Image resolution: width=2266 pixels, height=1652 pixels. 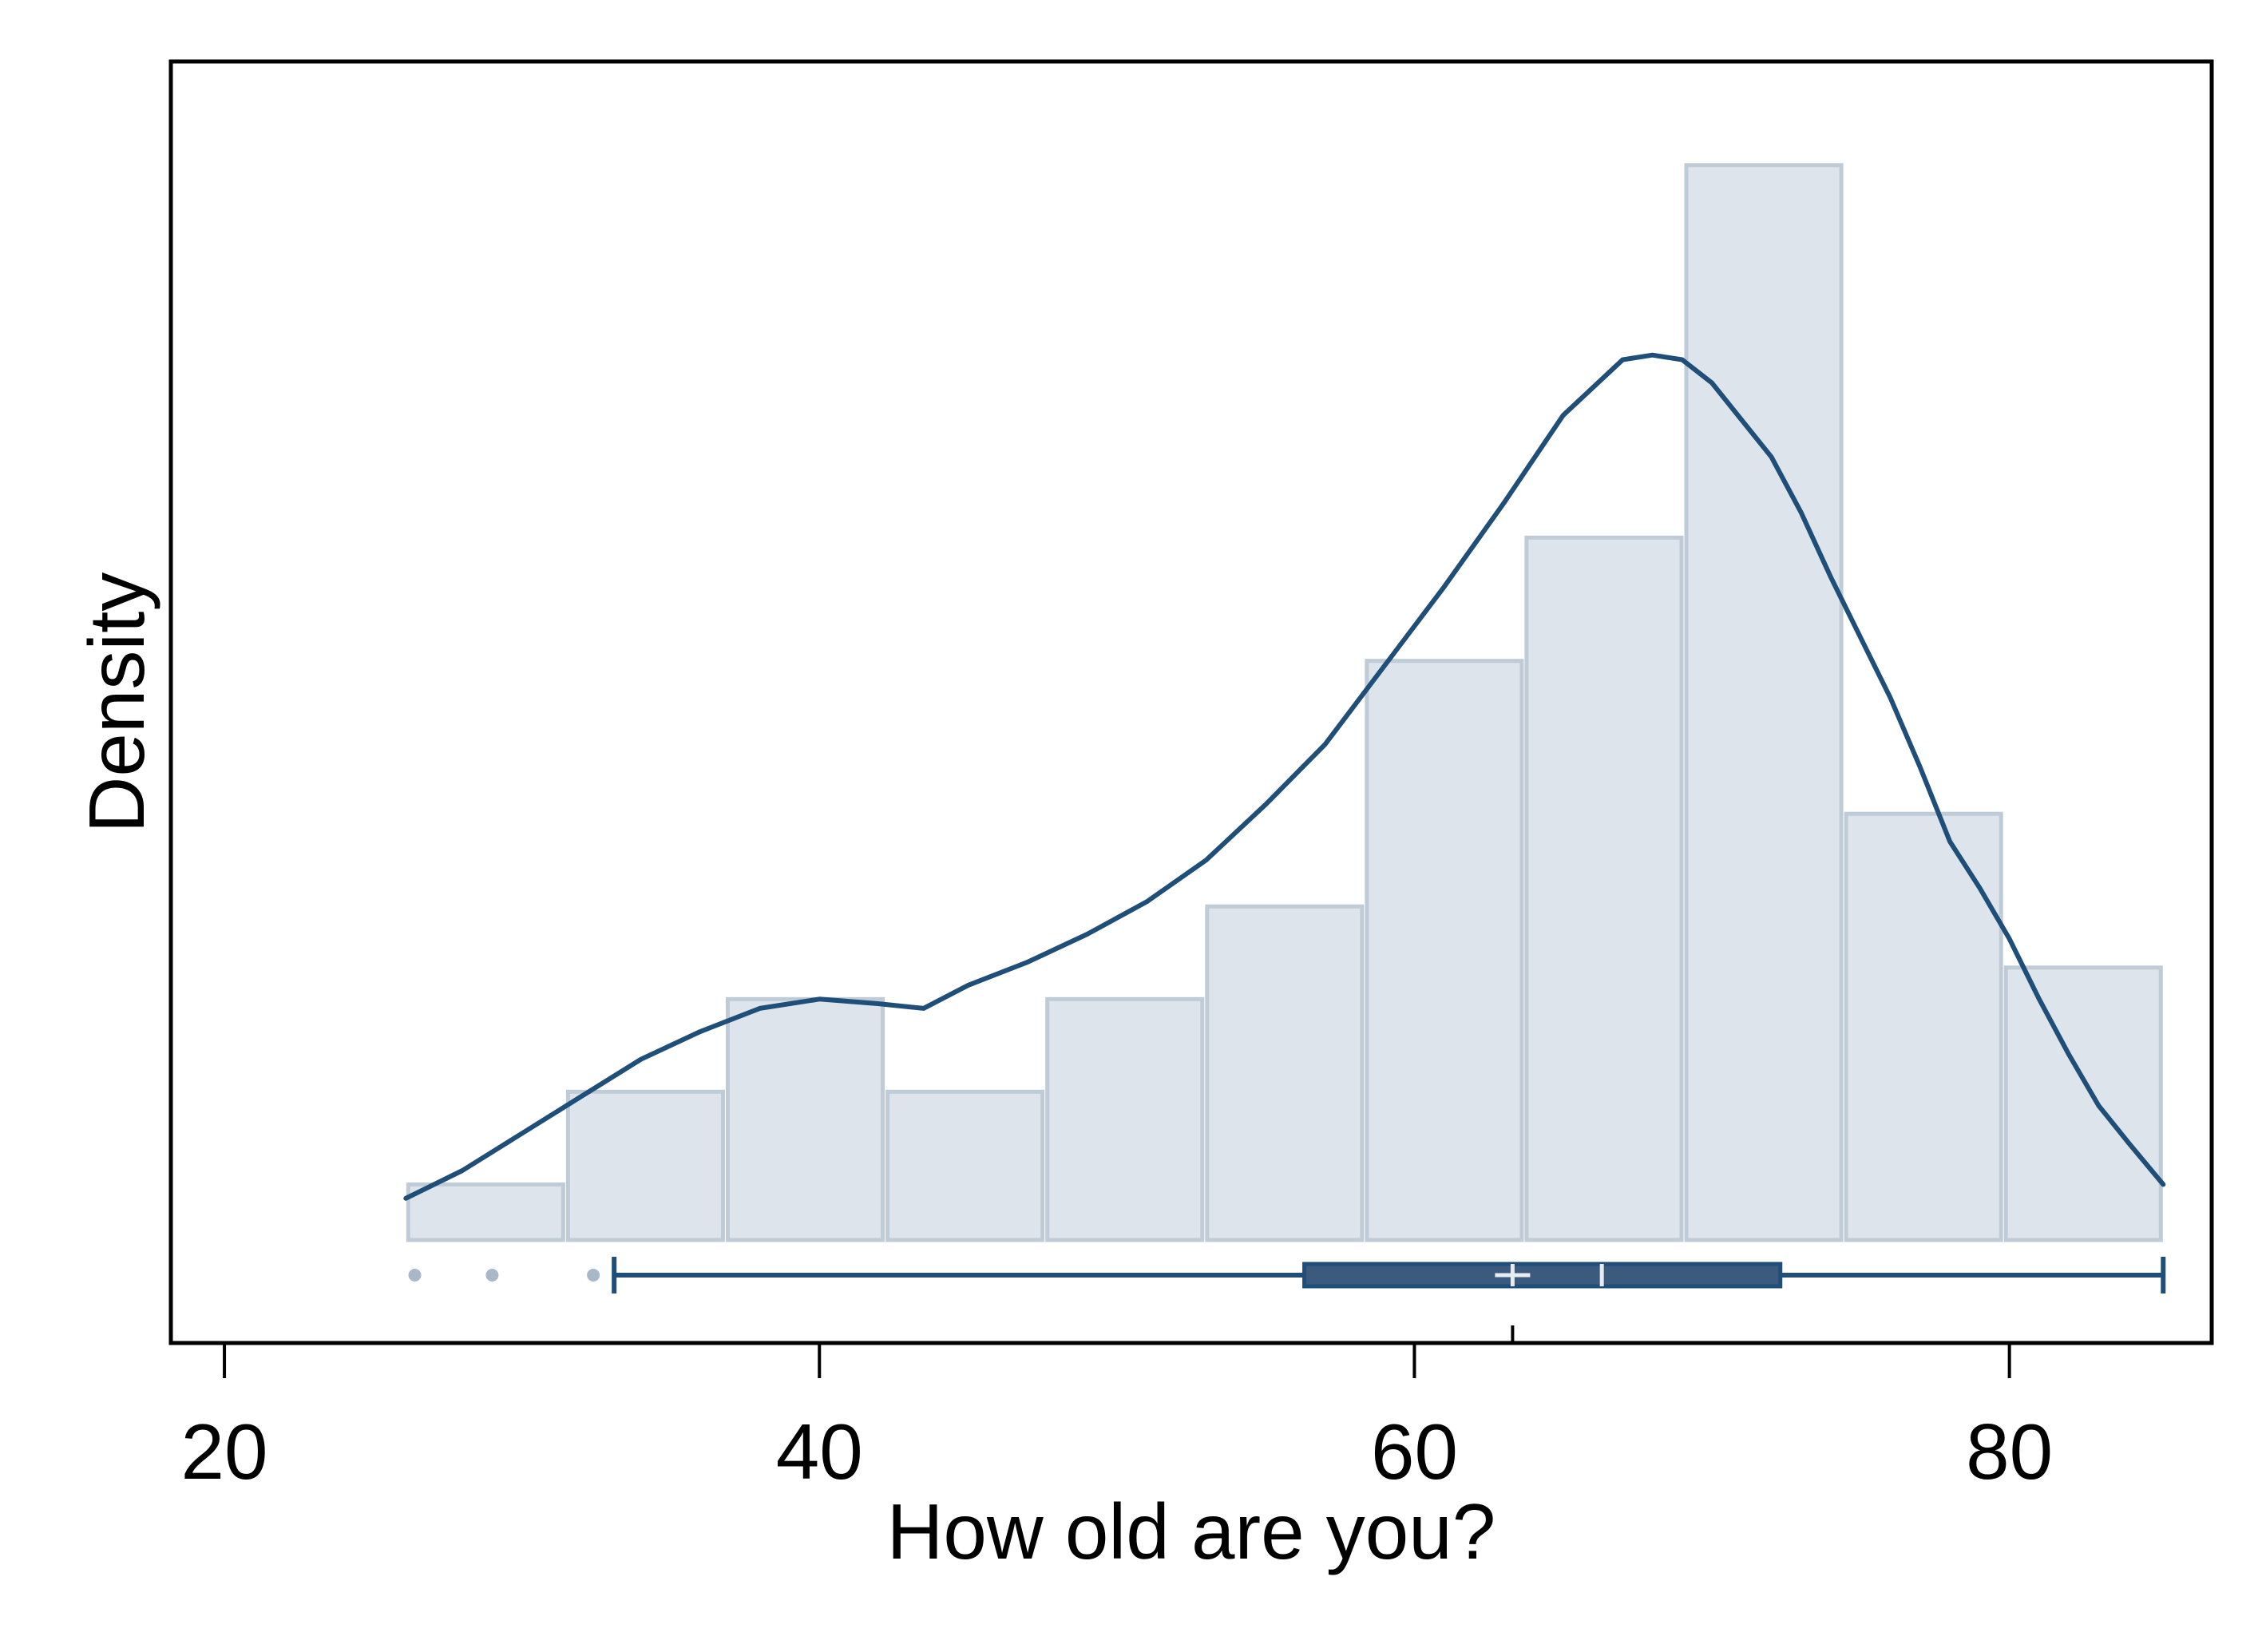 I want to click on x-tick-label: 60, so click(x=1415, y=1452).